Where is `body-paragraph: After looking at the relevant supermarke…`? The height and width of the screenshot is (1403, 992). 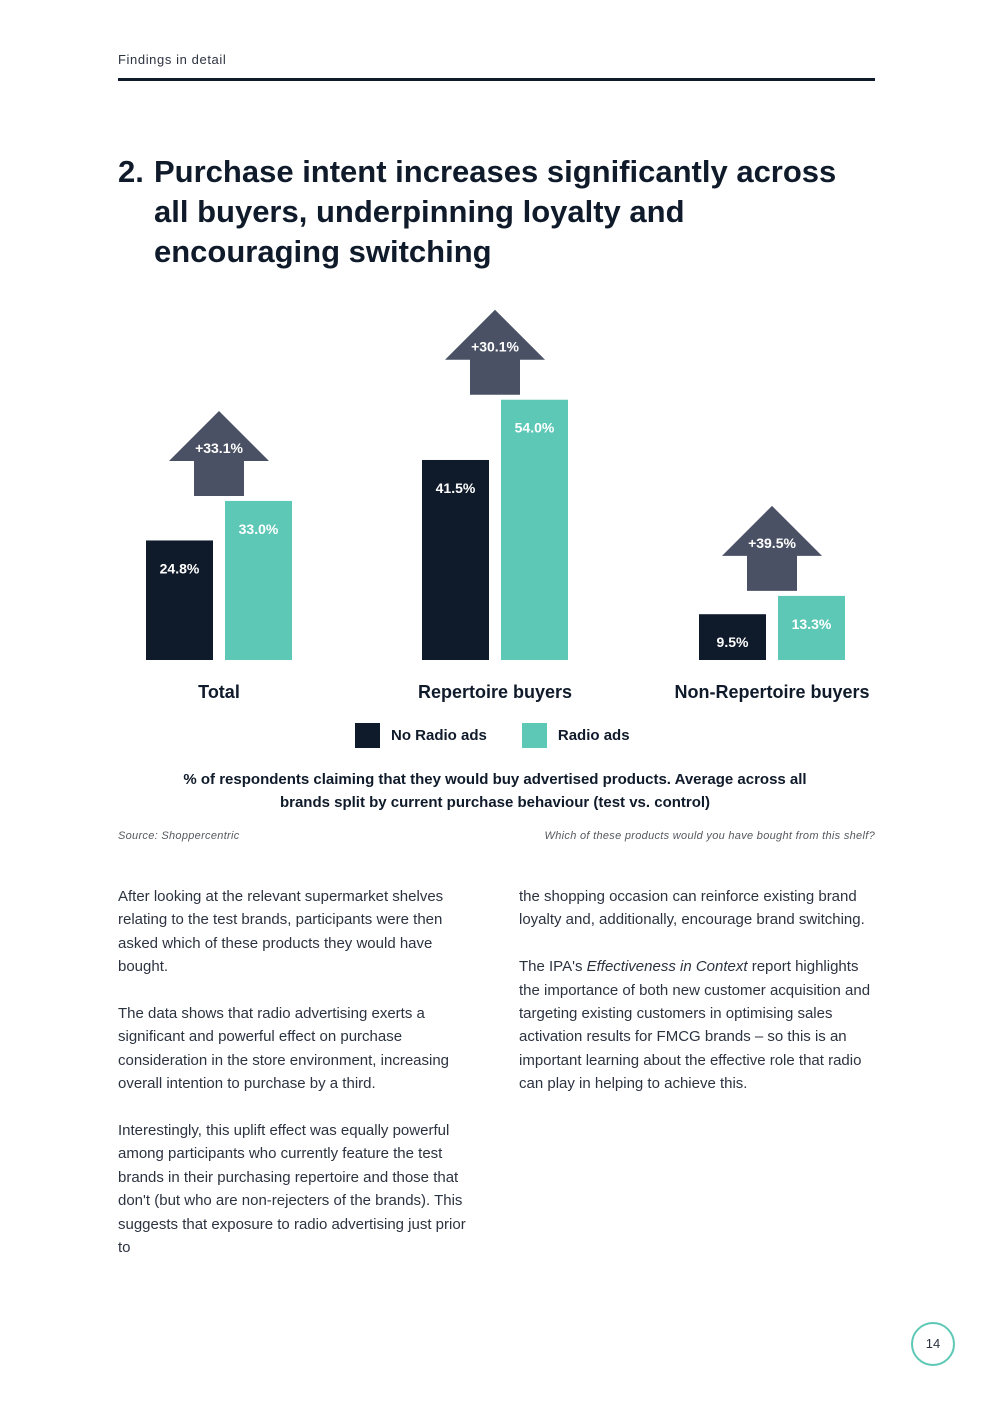 body-paragraph: After looking at the relevant supermarke… is located at coordinates (281, 932).